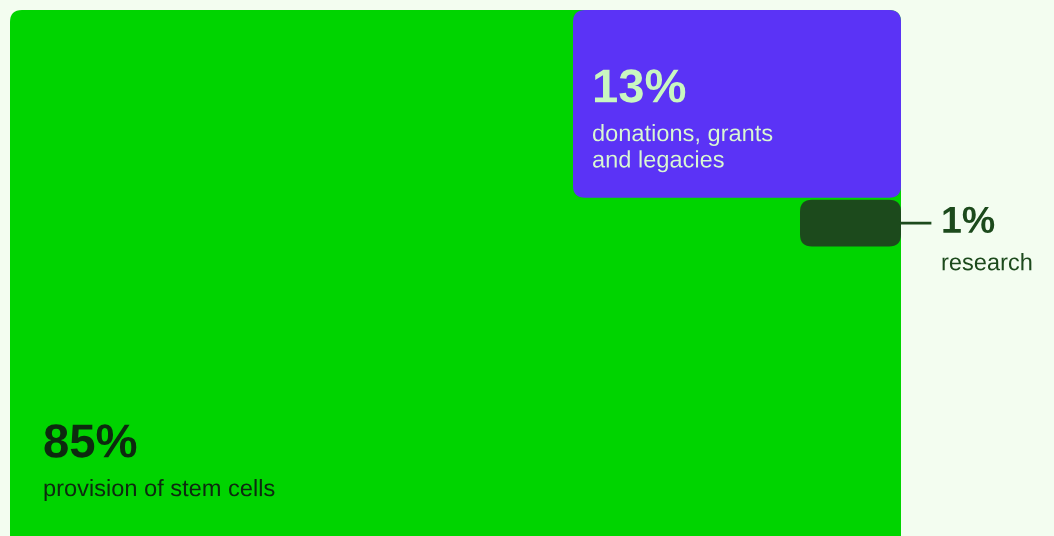 The image size is (1054, 536). Describe the element at coordinates (640, 86) in the screenshot. I see `data-label: 13%` at that location.